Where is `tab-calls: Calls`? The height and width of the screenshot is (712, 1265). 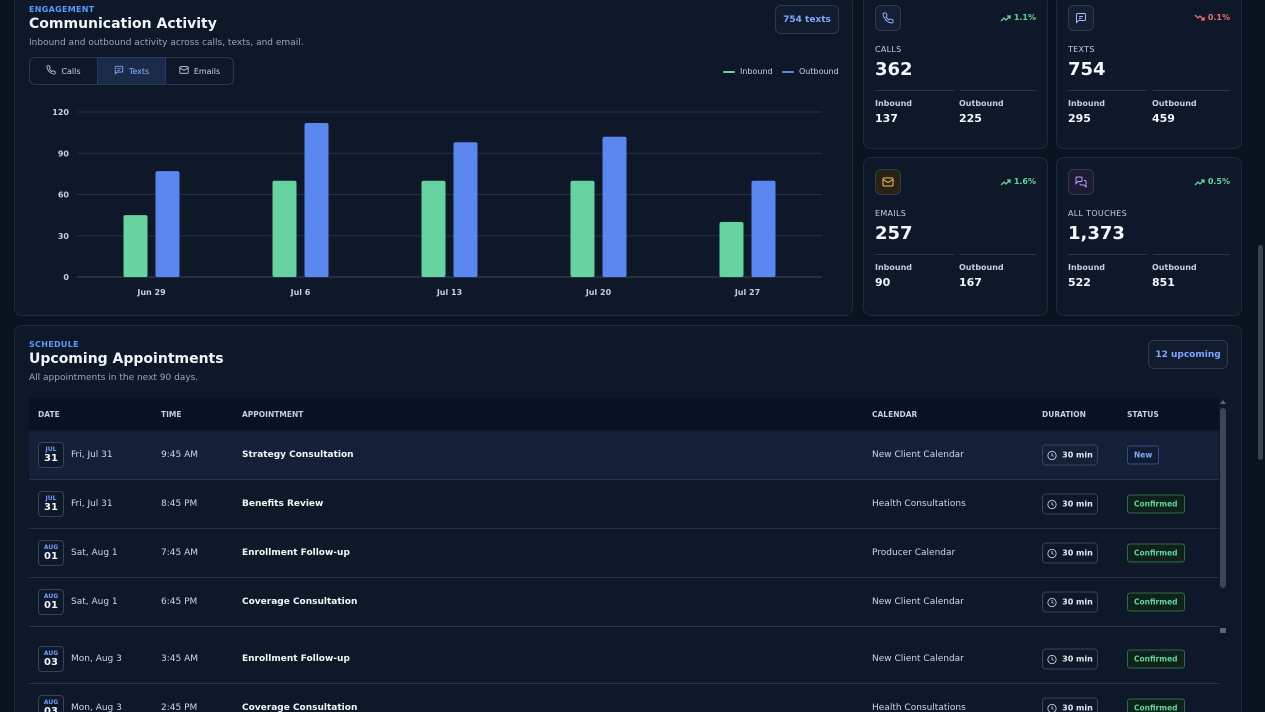
tab-calls: Calls is located at coordinates (64, 71).